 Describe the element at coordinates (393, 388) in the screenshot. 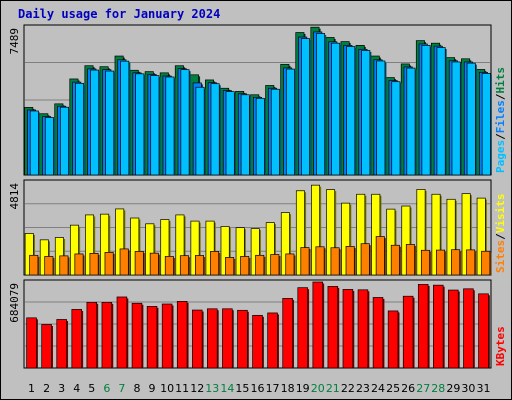

I see `x-tick-label-day-25: 25` at that location.